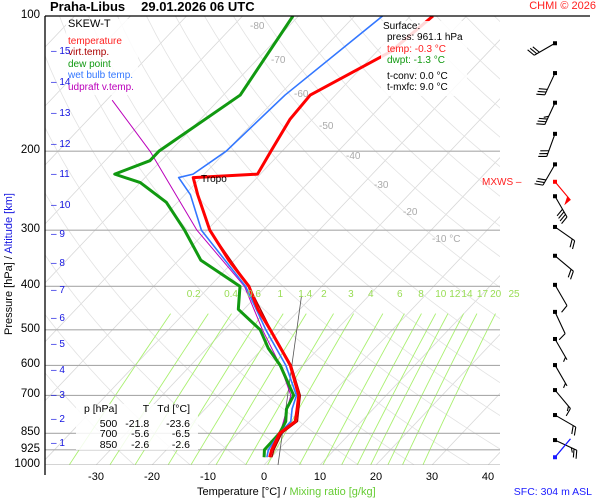  Describe the element at coordinates (108, 423) in the screenshot. I see `cell: 500` at that location.